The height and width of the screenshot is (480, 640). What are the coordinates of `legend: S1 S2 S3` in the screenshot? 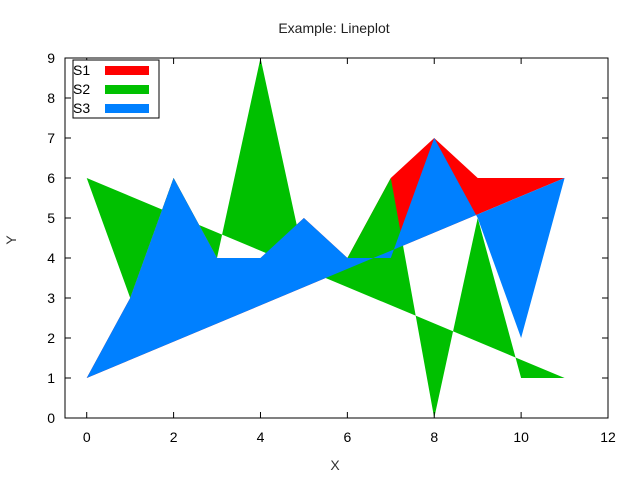 It's located at (116, 89).